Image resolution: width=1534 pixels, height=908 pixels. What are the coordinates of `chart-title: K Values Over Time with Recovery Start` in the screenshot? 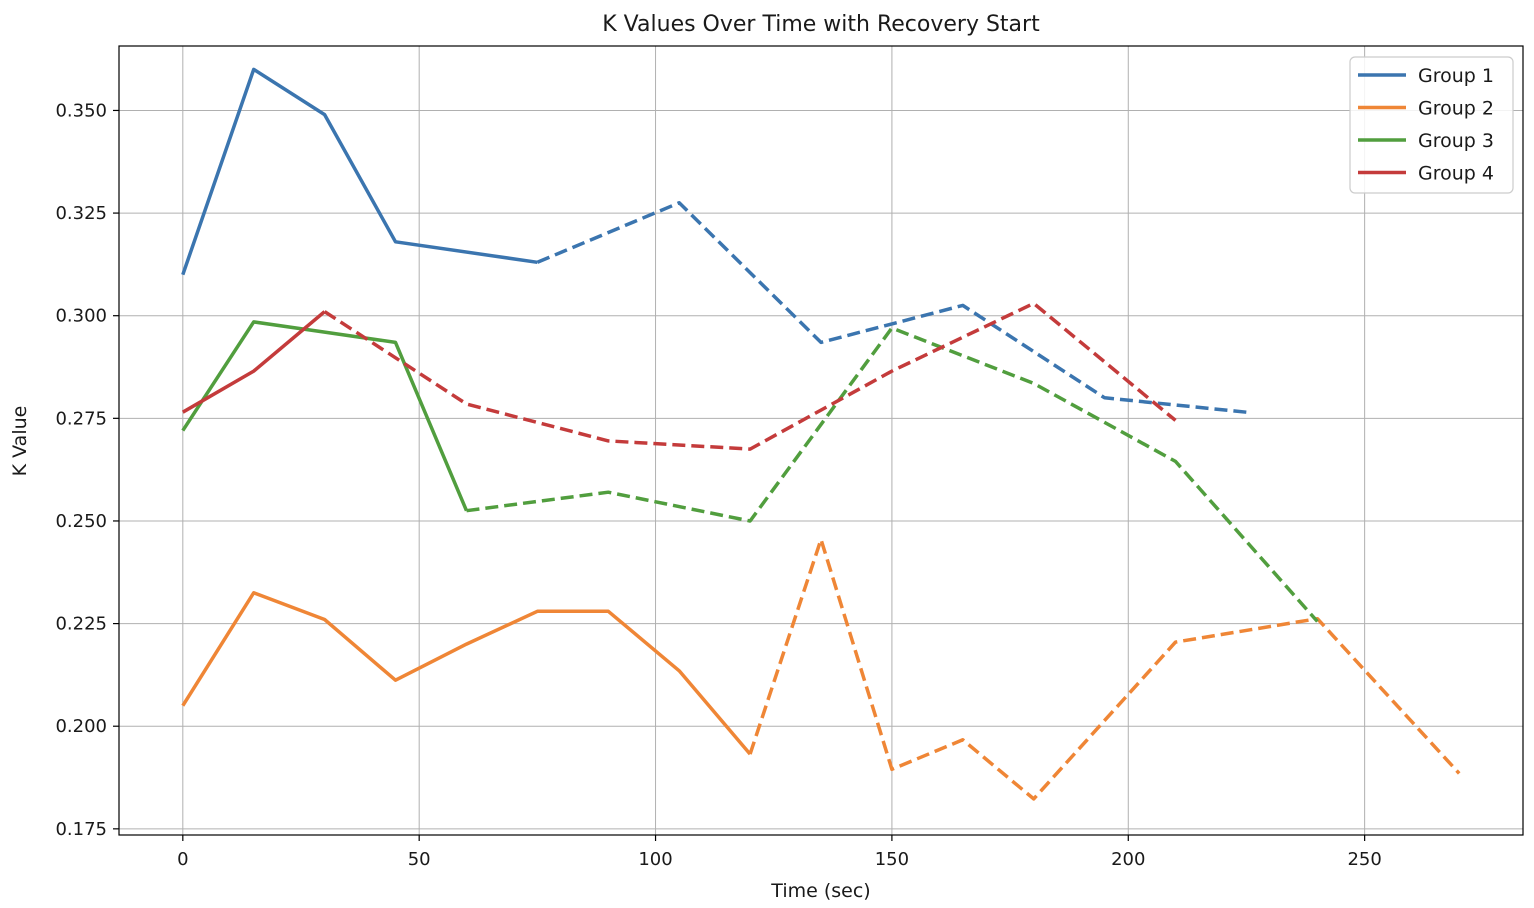 It's located at (821, 24).